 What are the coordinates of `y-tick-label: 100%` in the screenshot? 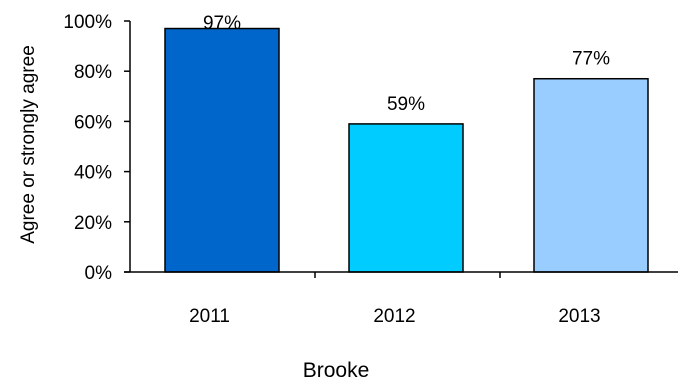 It's located at (87, 22).